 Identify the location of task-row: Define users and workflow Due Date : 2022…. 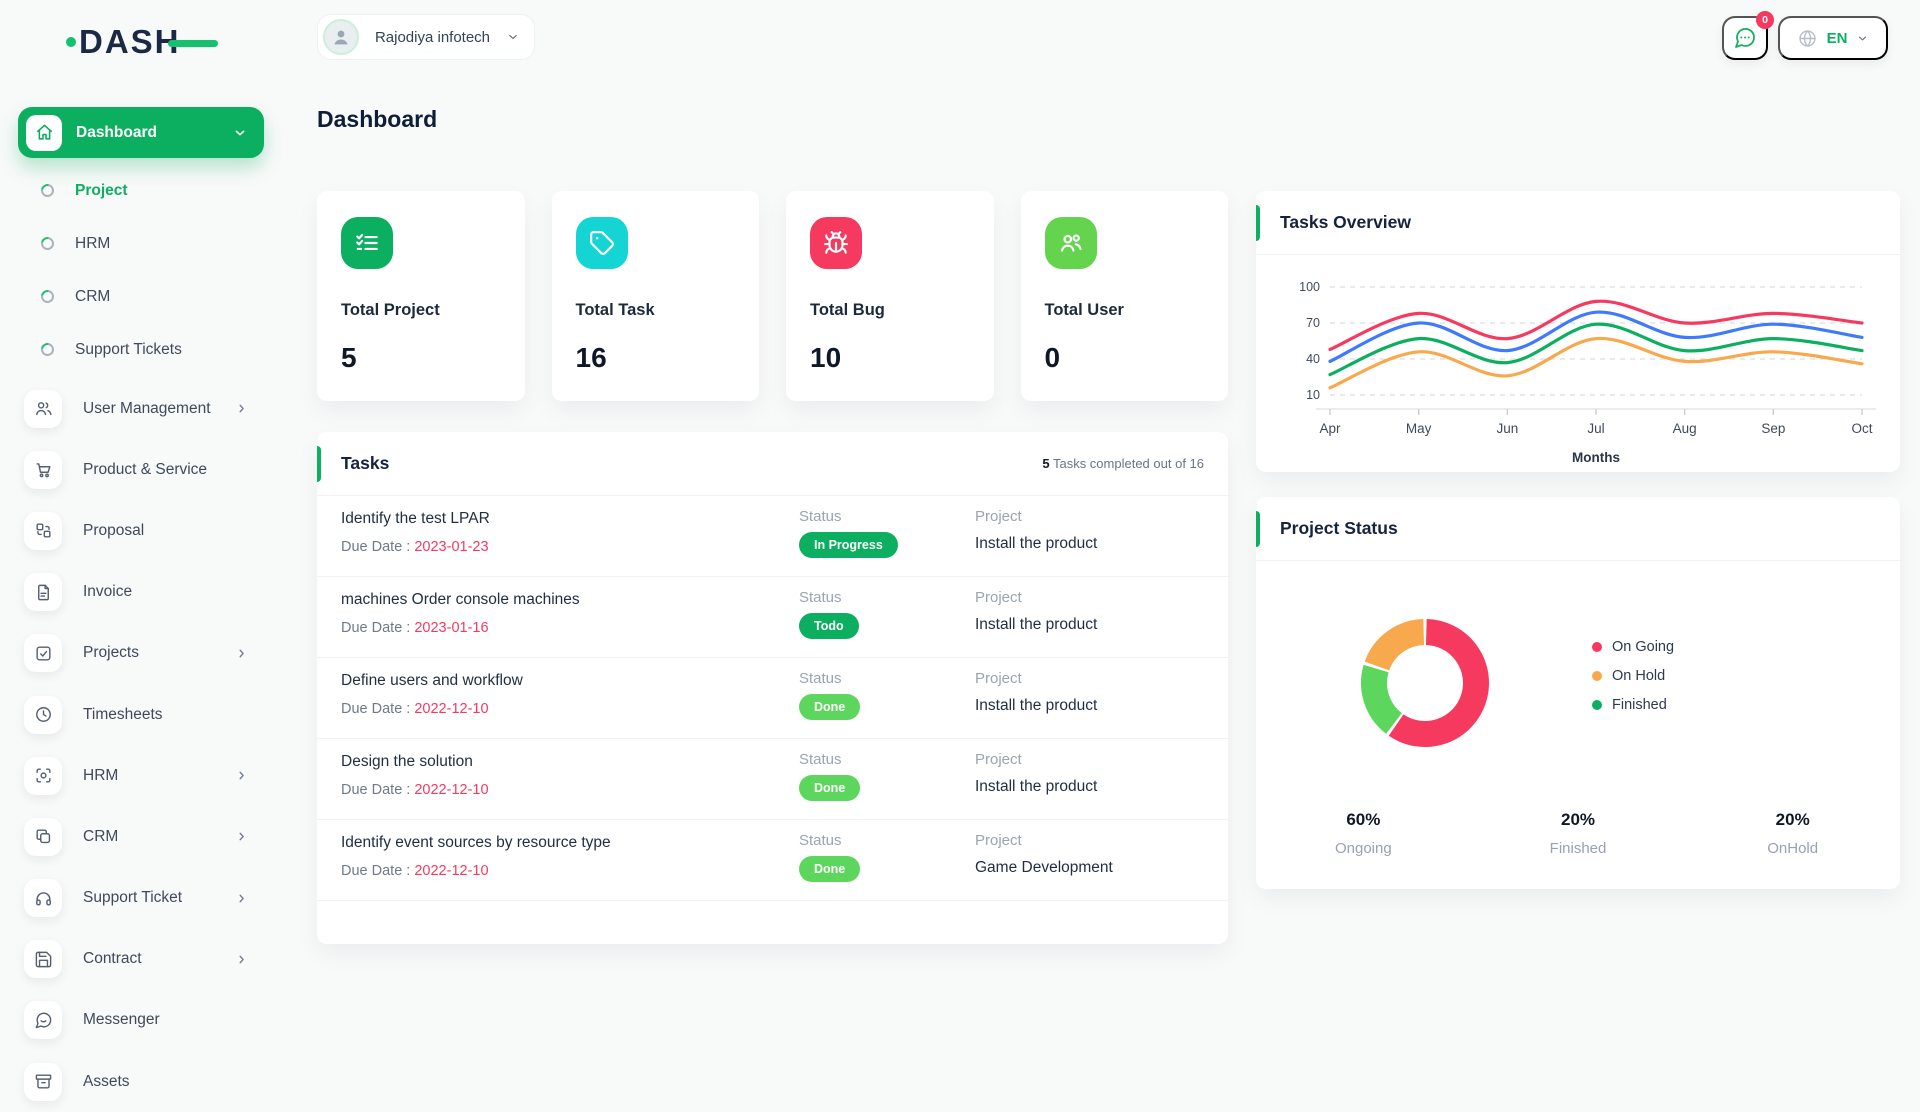
(772, 698).